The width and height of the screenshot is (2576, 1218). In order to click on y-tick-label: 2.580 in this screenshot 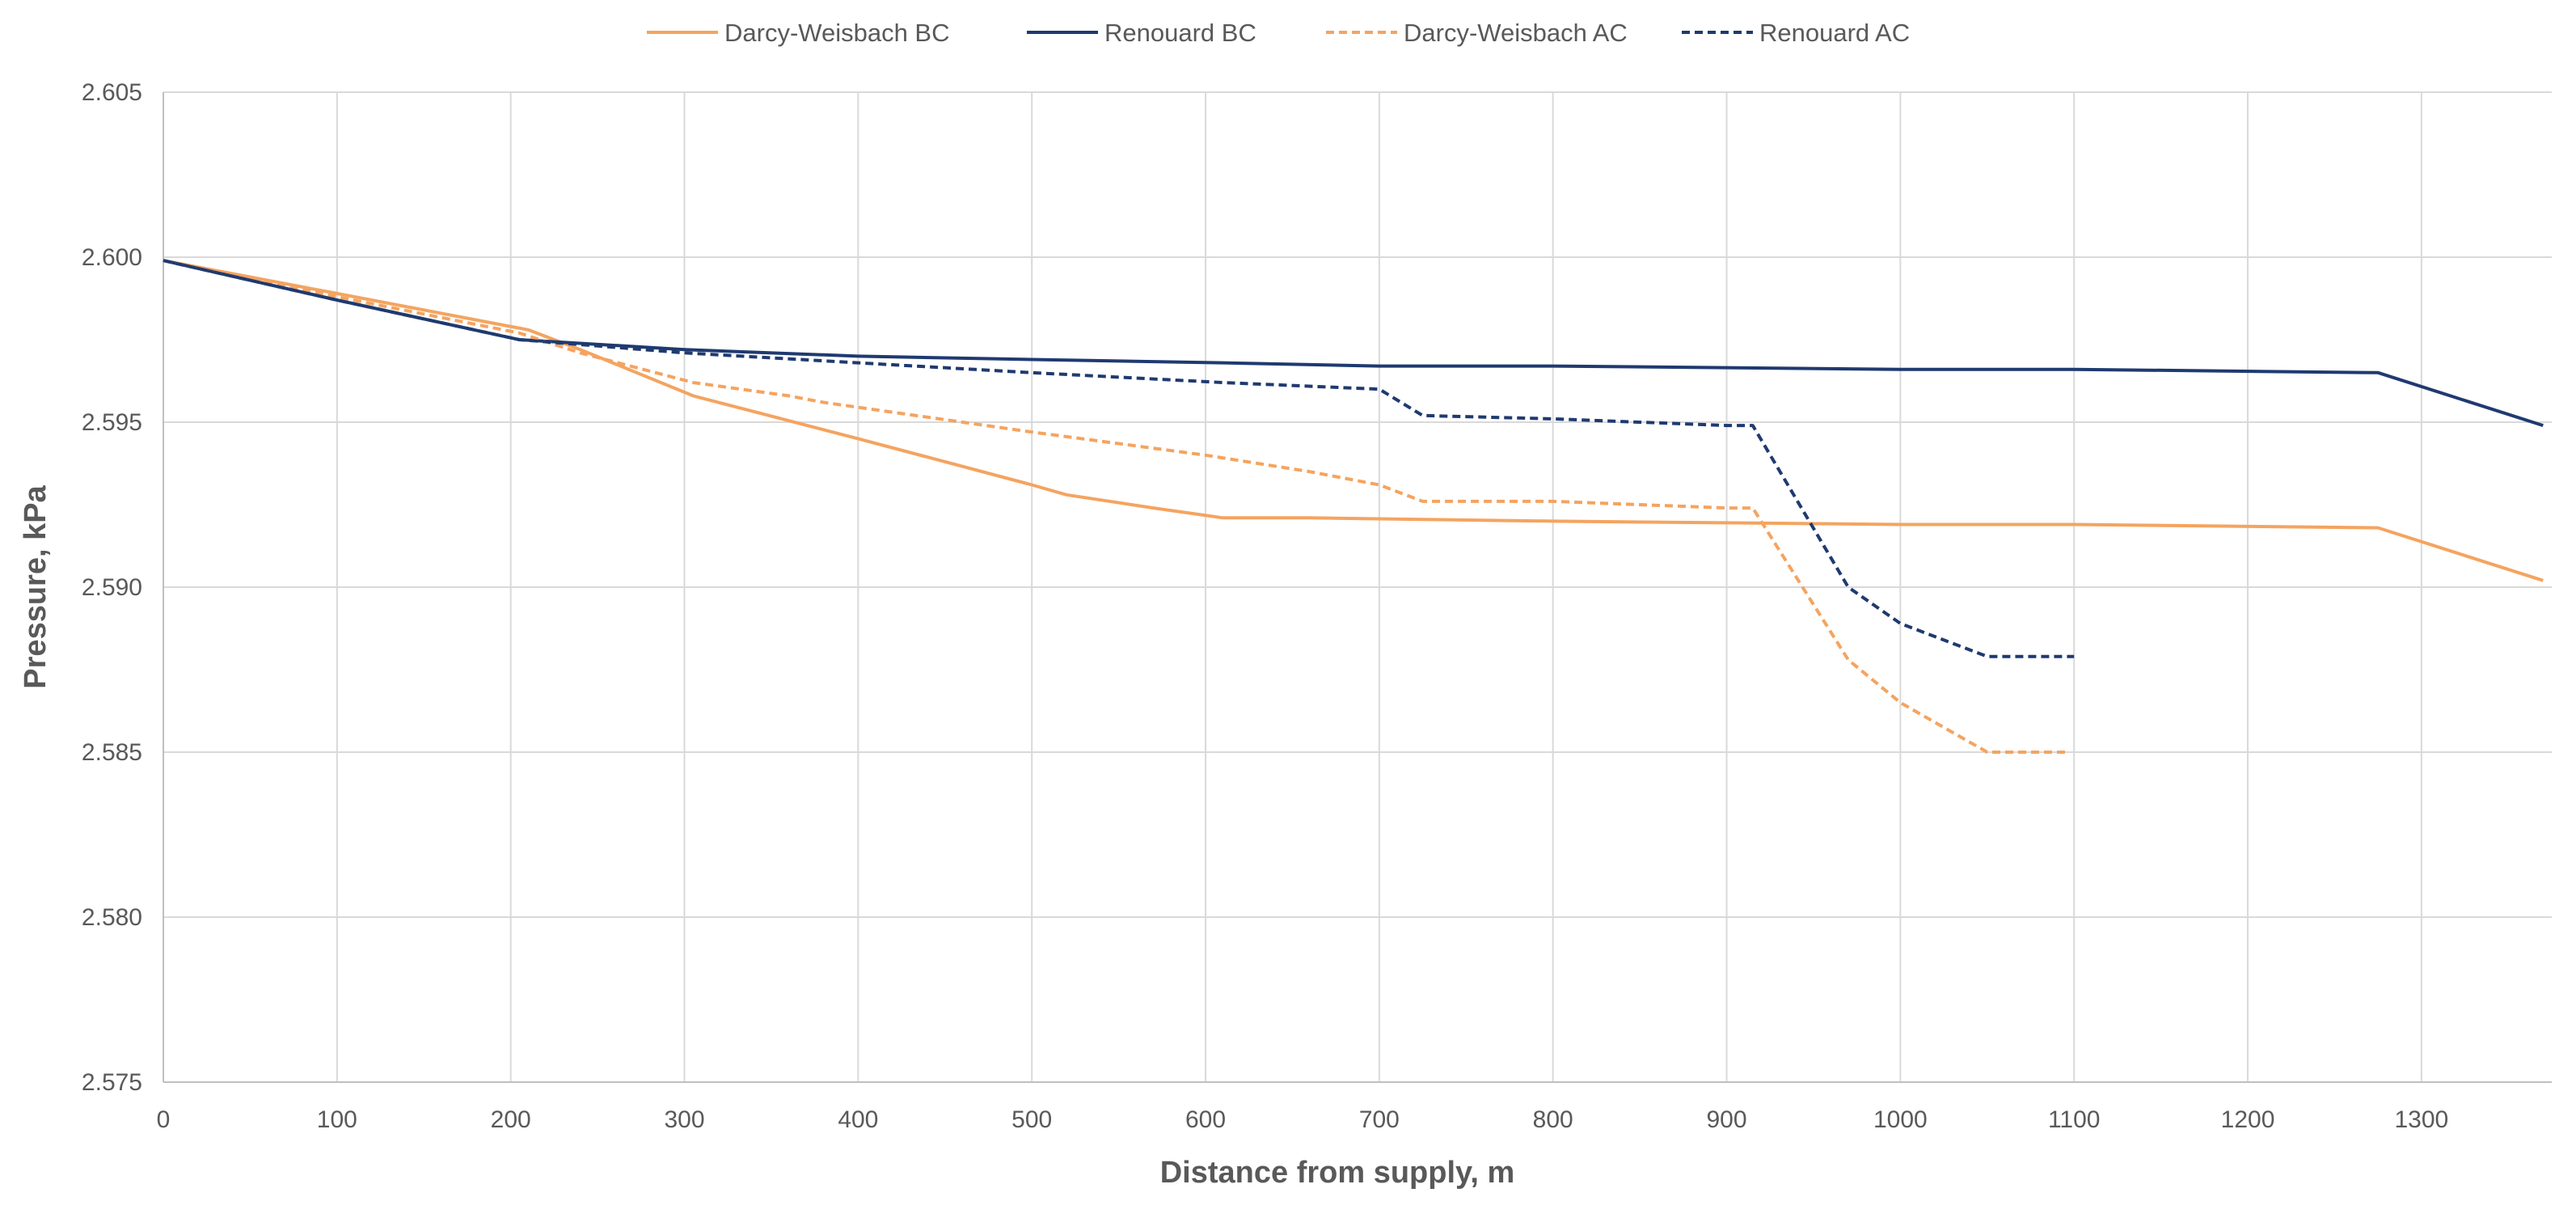, I will do `click(112, 917)`.